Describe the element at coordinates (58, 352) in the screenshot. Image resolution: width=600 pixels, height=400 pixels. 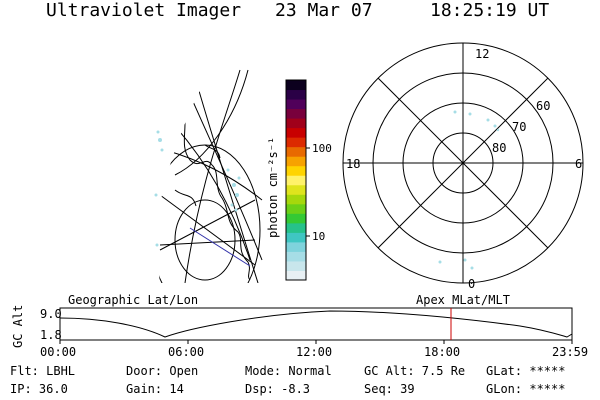
I see `altitude-xtick: 00:00` at that location.